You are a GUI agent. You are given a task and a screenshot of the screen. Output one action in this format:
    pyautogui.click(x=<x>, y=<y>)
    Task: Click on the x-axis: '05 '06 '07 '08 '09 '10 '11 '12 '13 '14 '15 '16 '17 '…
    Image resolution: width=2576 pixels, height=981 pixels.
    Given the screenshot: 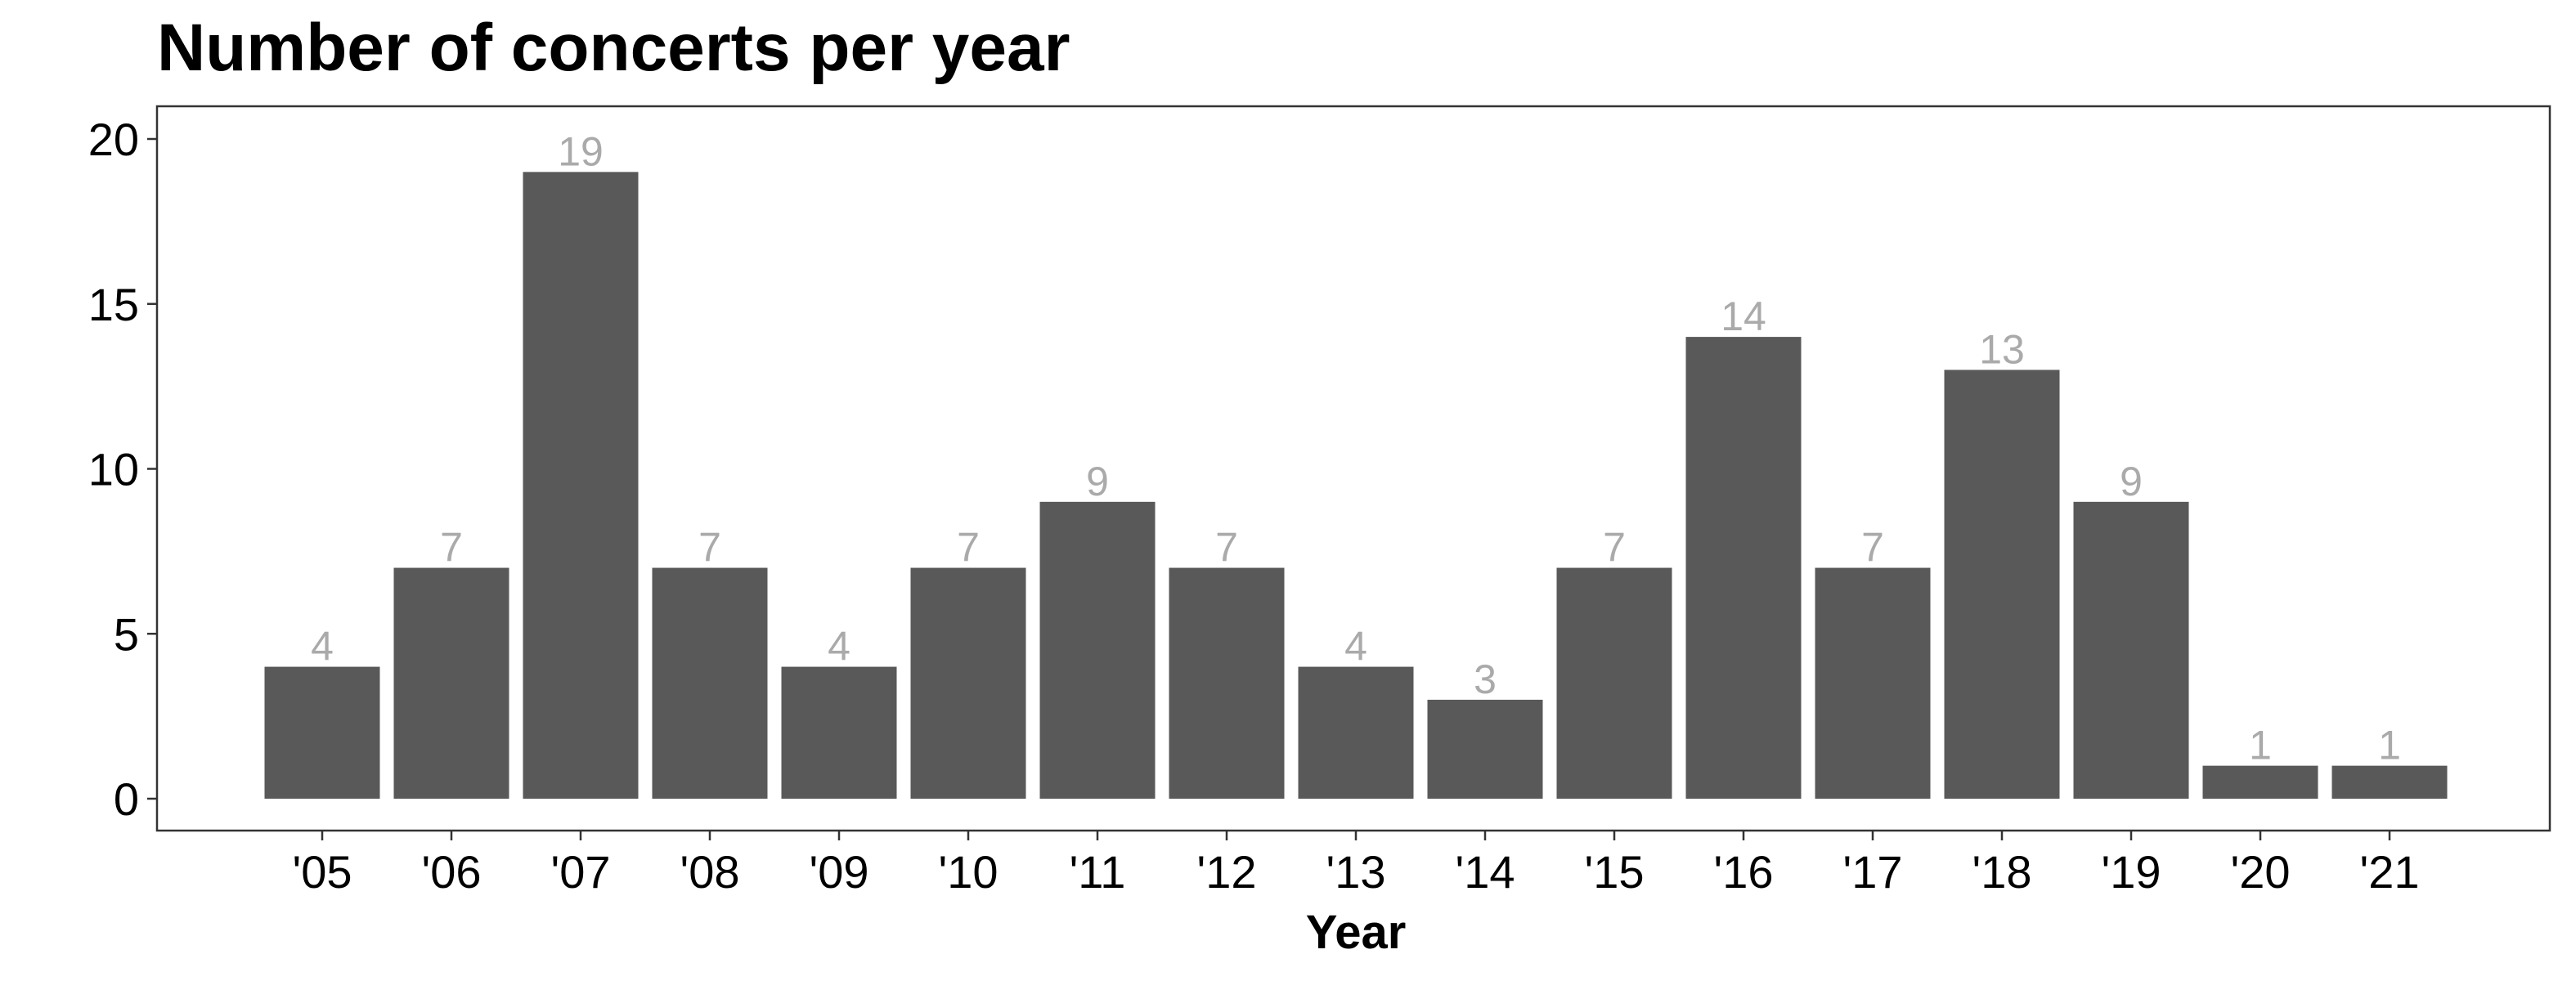 What is the action you would take?
    pyautogui.click(x=1356, y=864)
    